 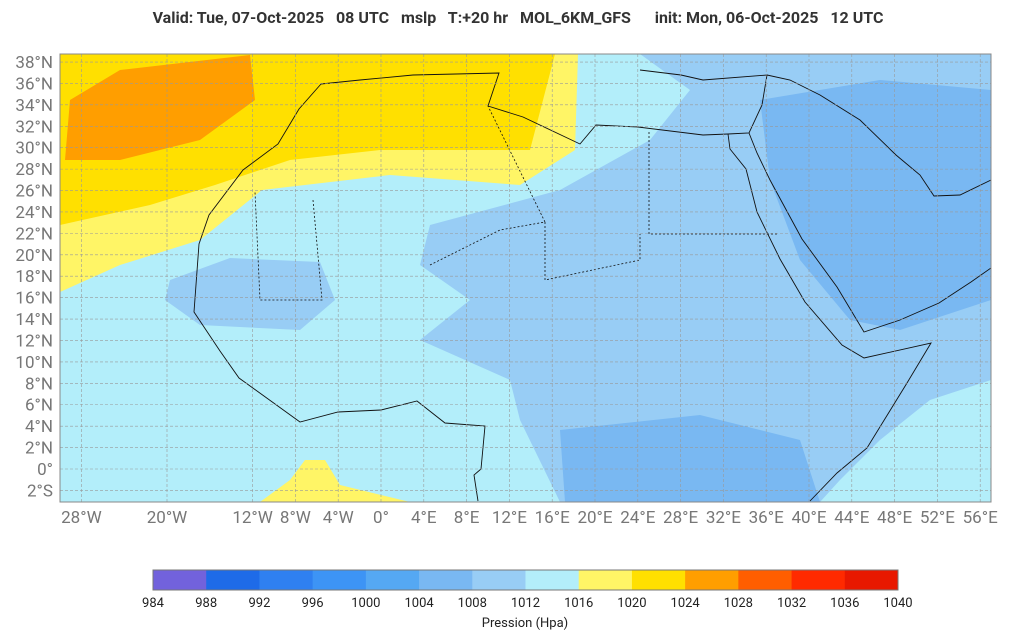 What do you see at coordinates (509, 518) in the screenshot?
I see `lon-label: 12°E` at bounding box center [509, 518].